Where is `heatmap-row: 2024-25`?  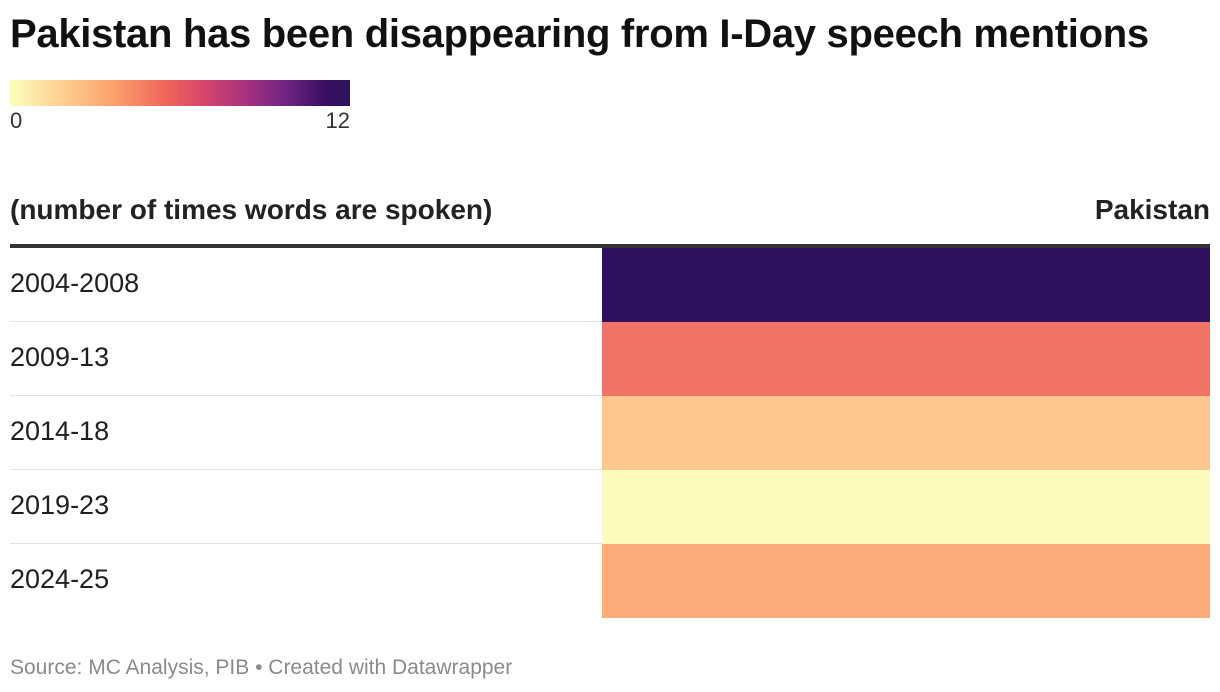 heatmap-row: 2024-25 is located at coordinates (610, 581).